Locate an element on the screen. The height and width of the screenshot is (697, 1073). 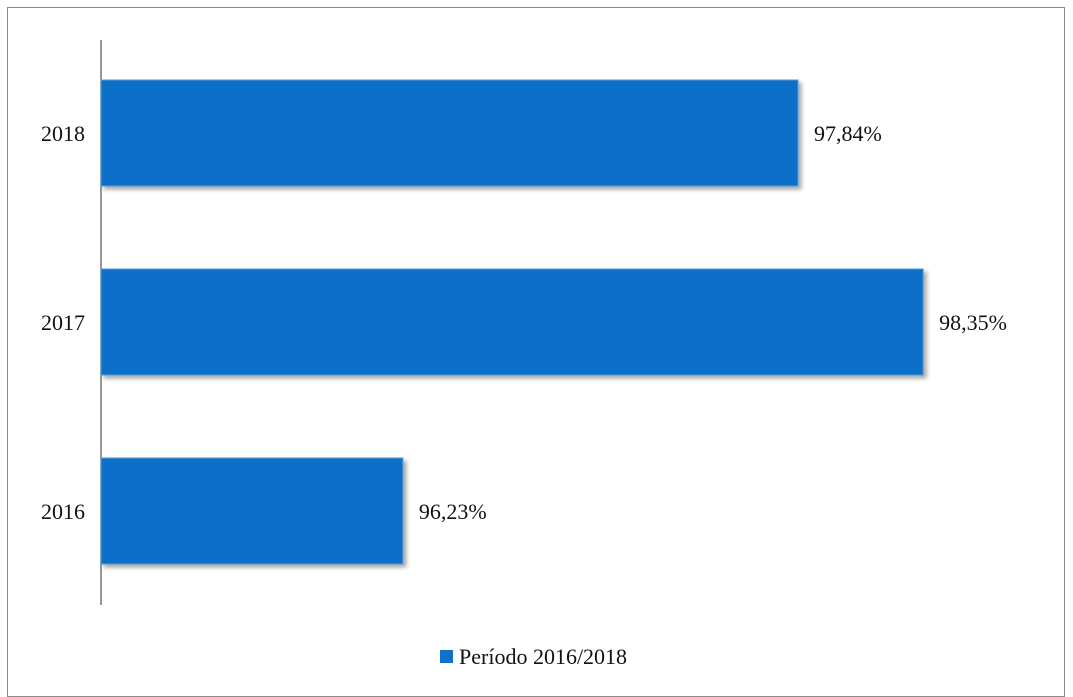
legend-swatch is located at coordinates (446, 656).